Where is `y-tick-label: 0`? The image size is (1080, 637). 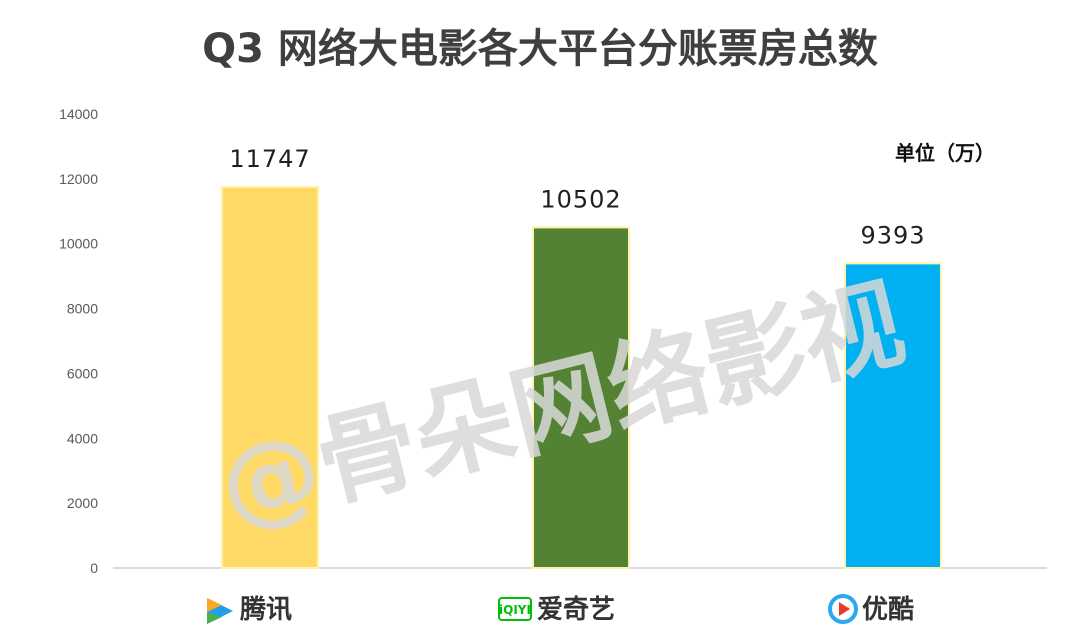
y-tick-label: 0 is located at coordinates (94, 568).